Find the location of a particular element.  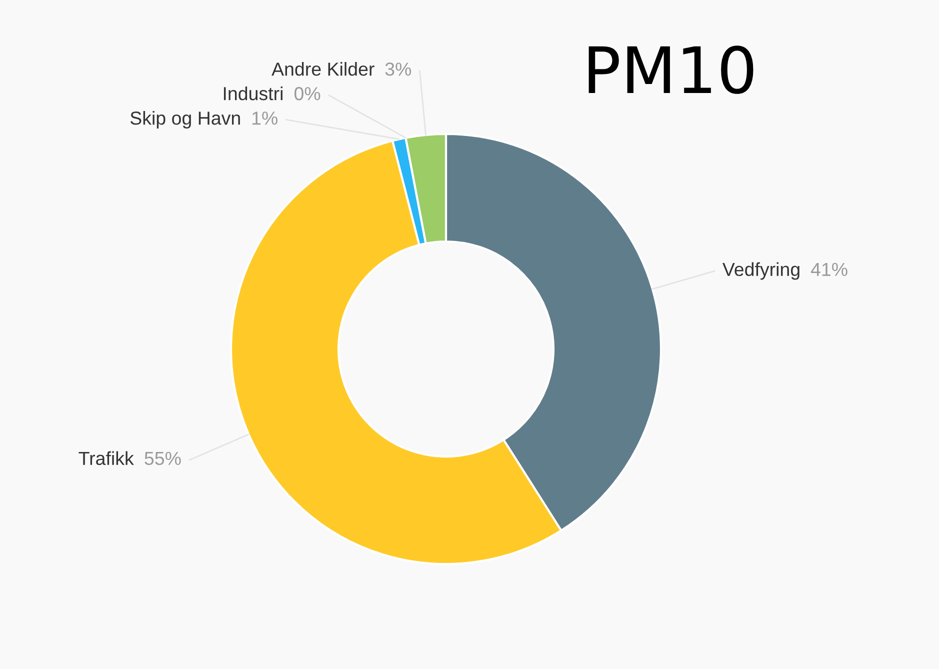

slice-label: Trafikk is located at coordinates (106, 458).